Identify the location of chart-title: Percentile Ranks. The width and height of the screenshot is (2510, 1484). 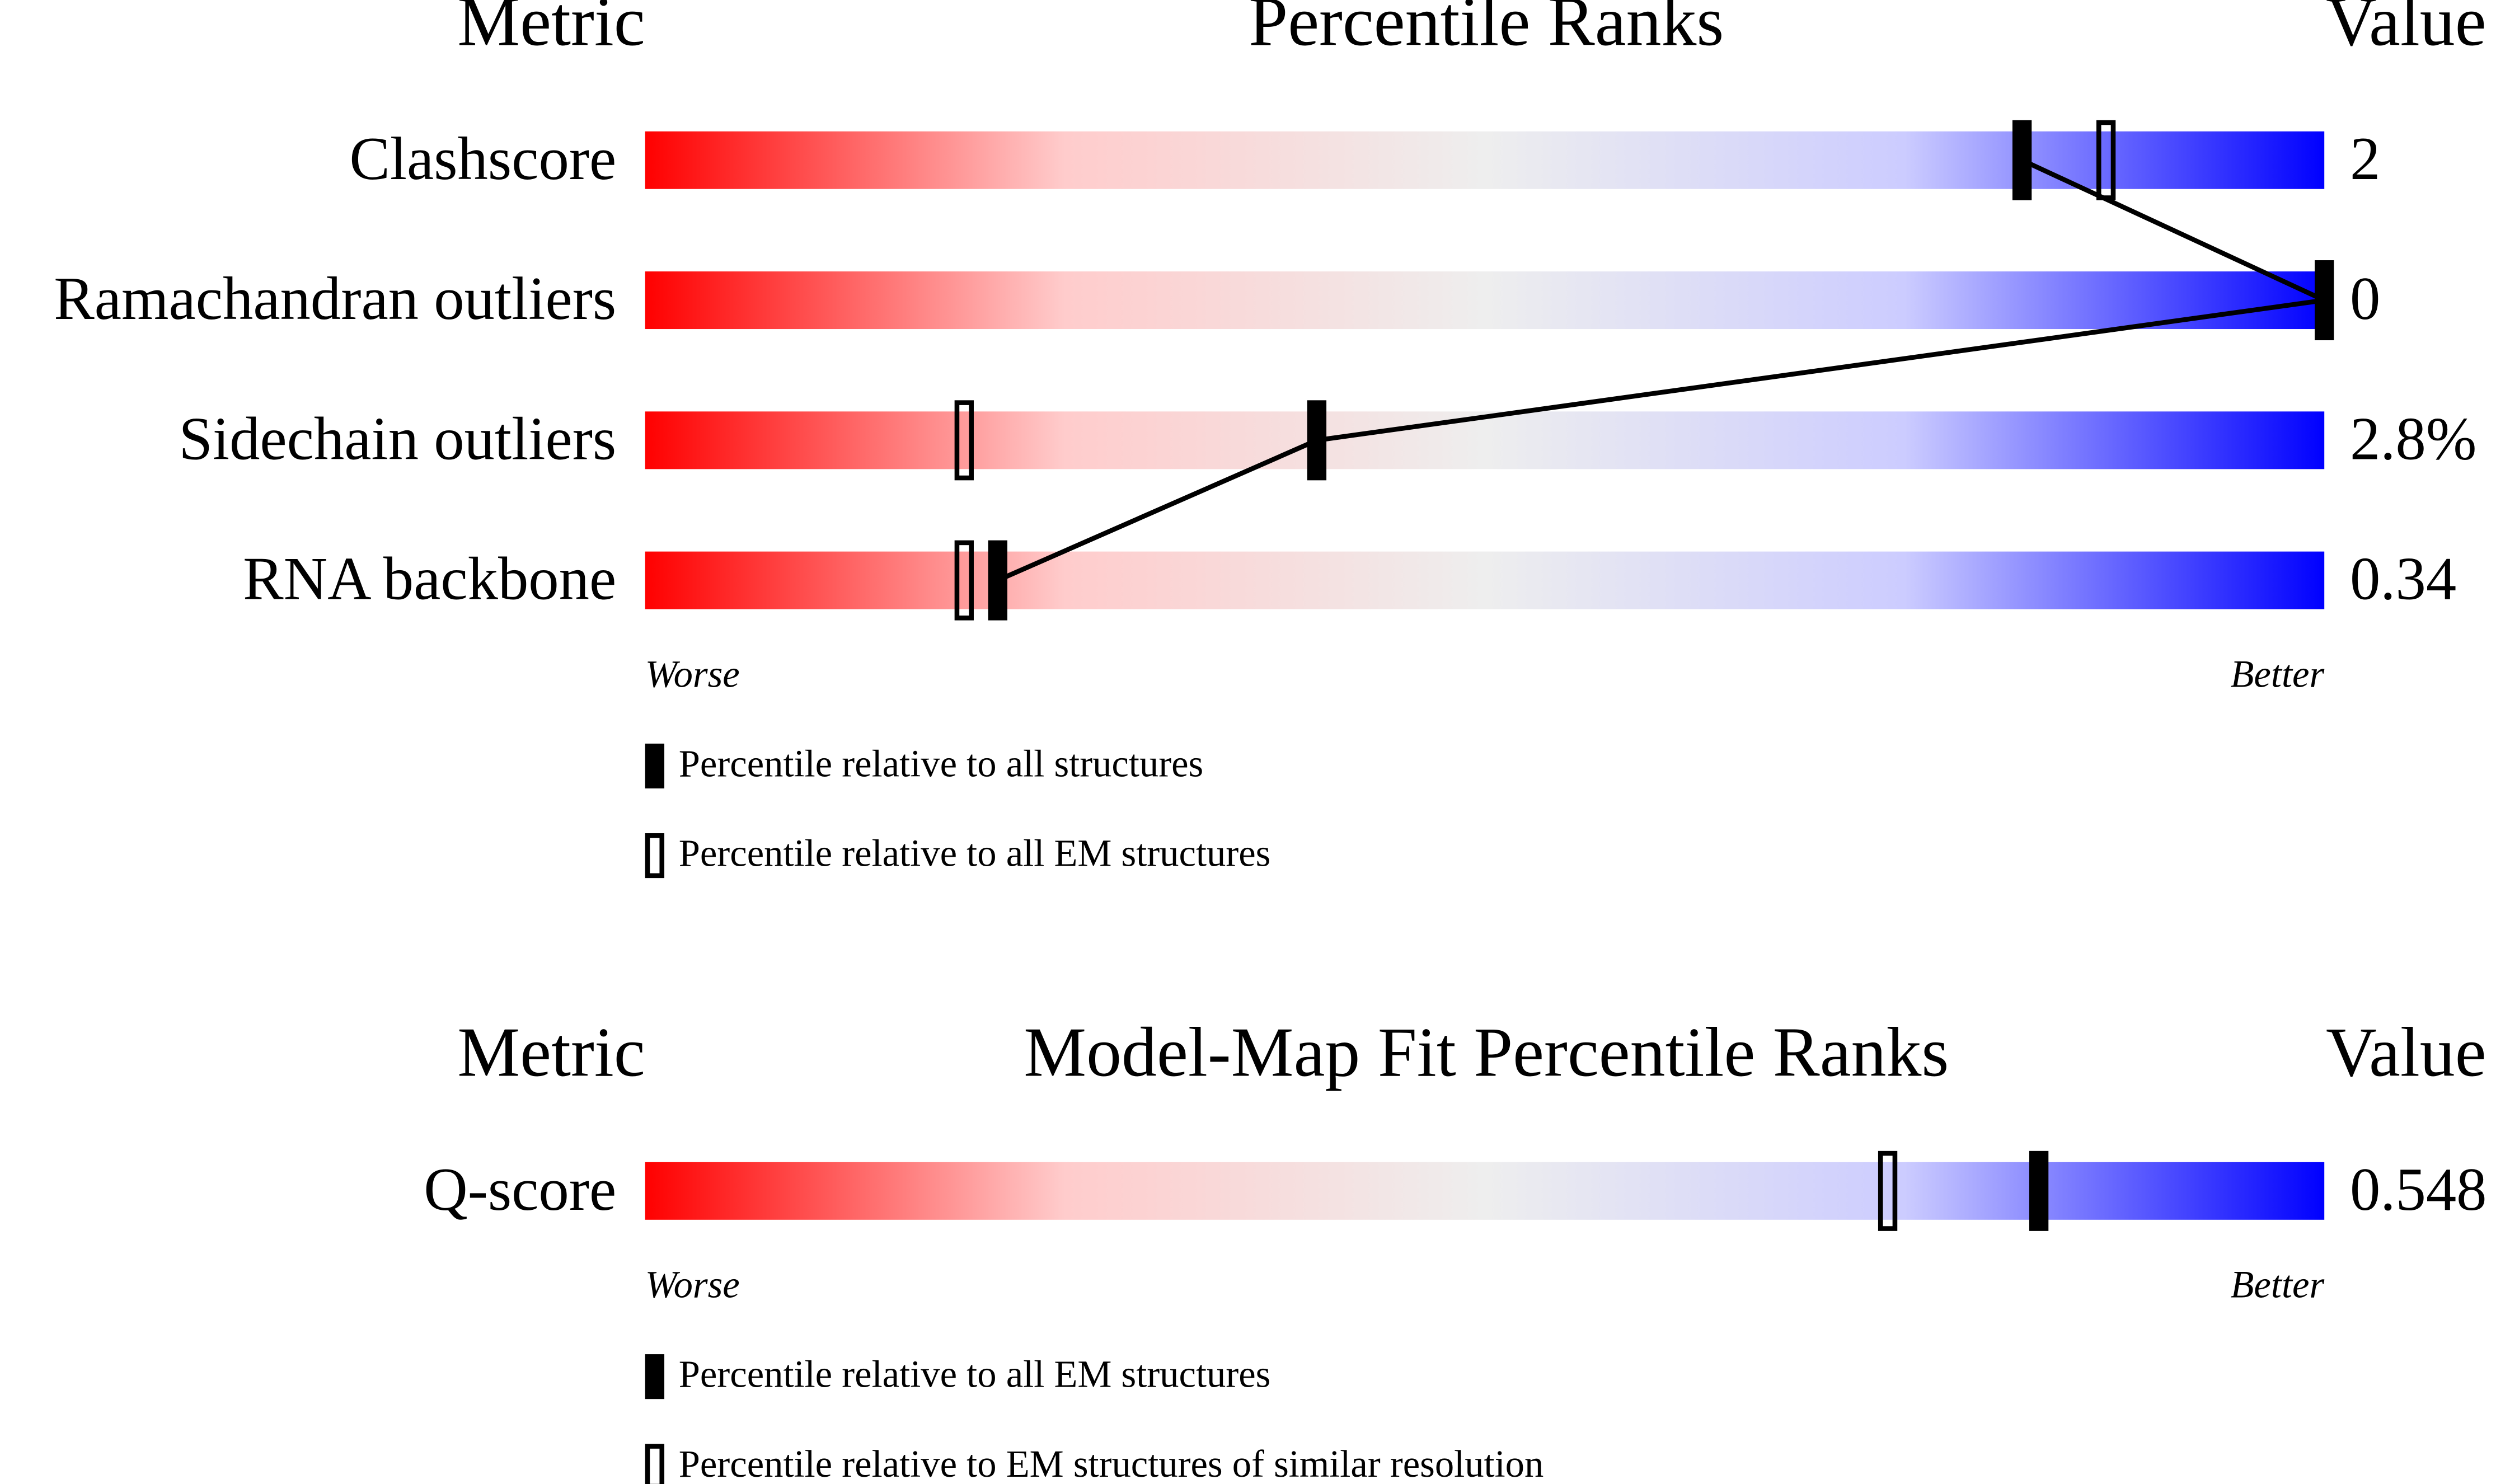
(1487, 30).